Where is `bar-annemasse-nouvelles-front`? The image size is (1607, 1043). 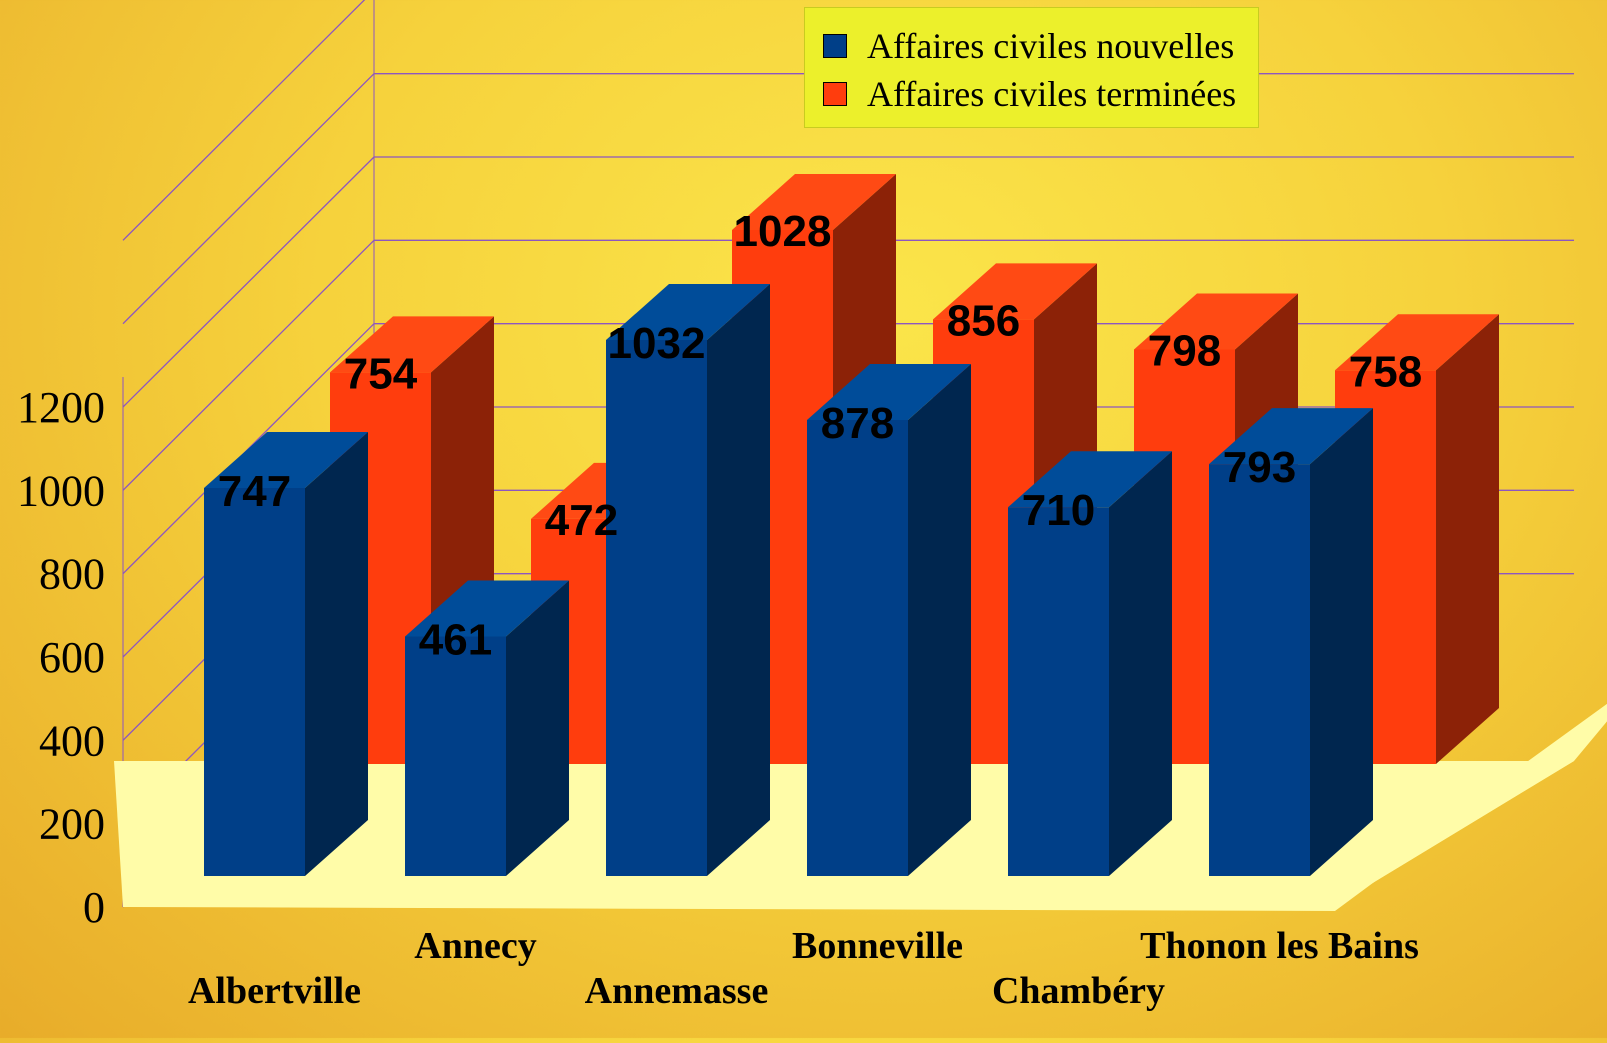
bar-annemasse-nouvelles-front is located at coordinates (656, 607).